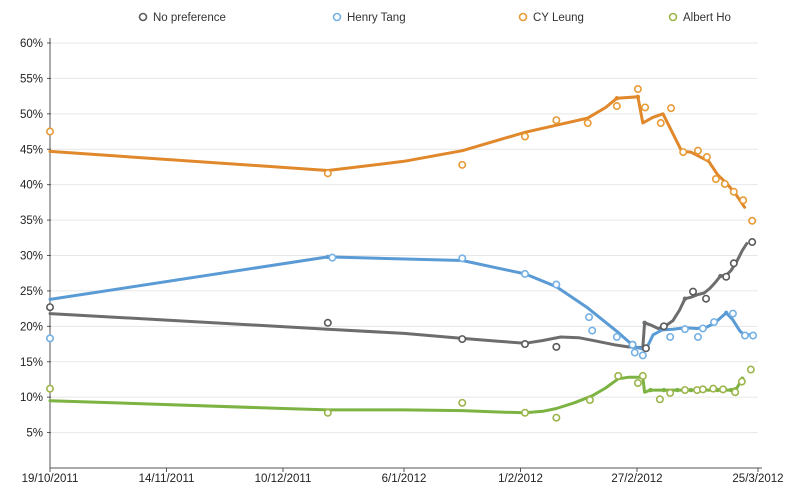 This screenshot has width=800, height=500. What do you see at coordinates (520, 479) in the screenshot?
I see `x-axis-label: 1/2/2012` at bounding box center [520, 479].